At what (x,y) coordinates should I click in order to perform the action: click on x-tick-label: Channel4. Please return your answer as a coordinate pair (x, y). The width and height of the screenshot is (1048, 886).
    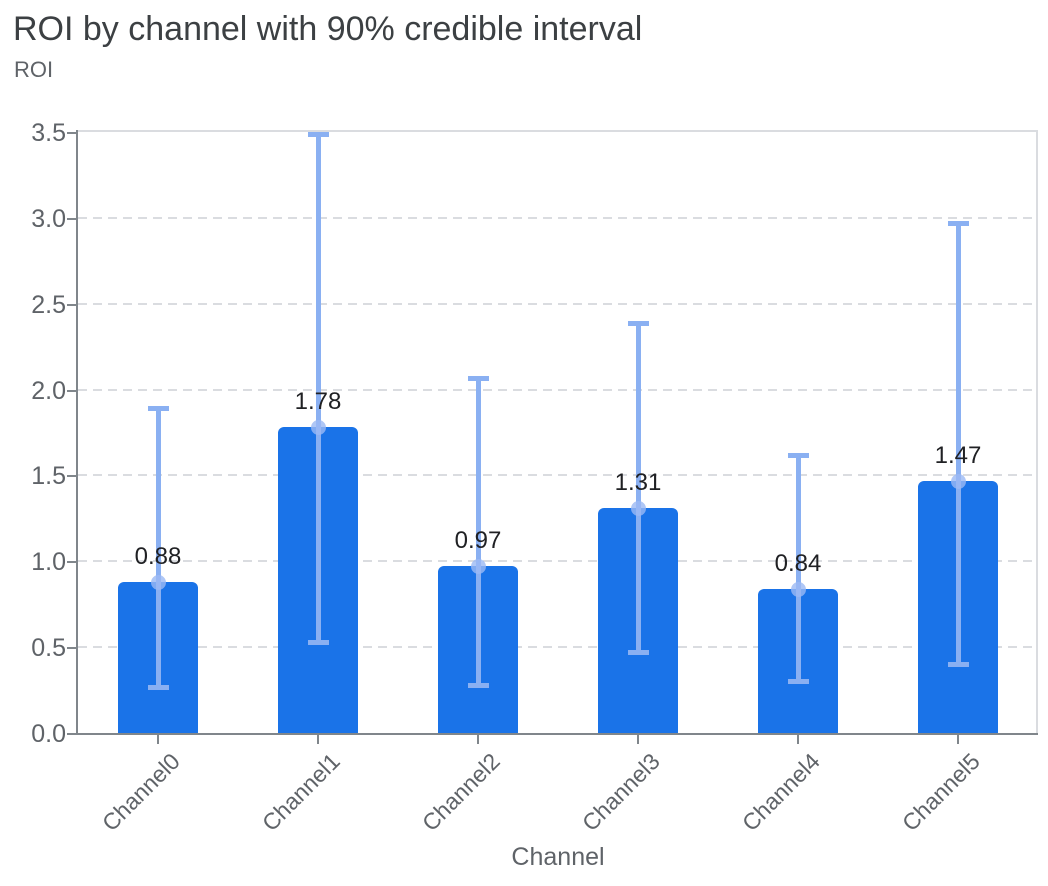
    Looking at the image, I should click on (780, 792).